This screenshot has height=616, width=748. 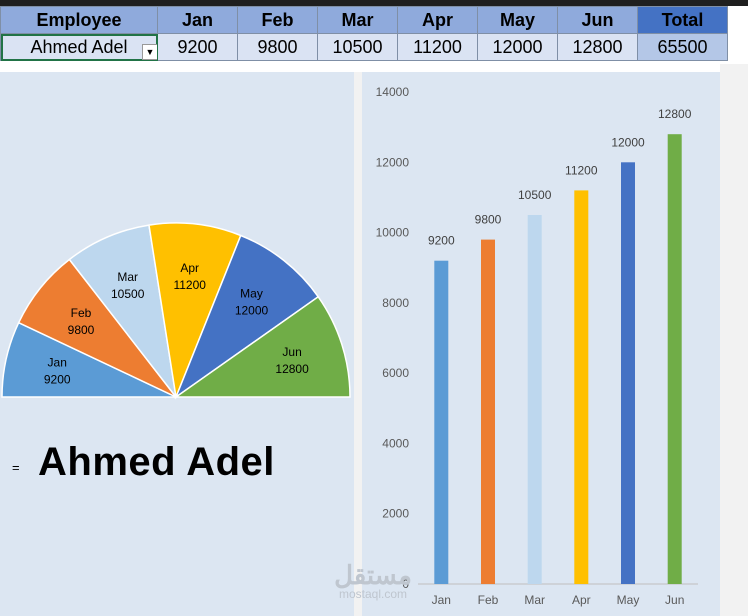 I want to click on x-tick-label: May, so click(x=628, y=600).